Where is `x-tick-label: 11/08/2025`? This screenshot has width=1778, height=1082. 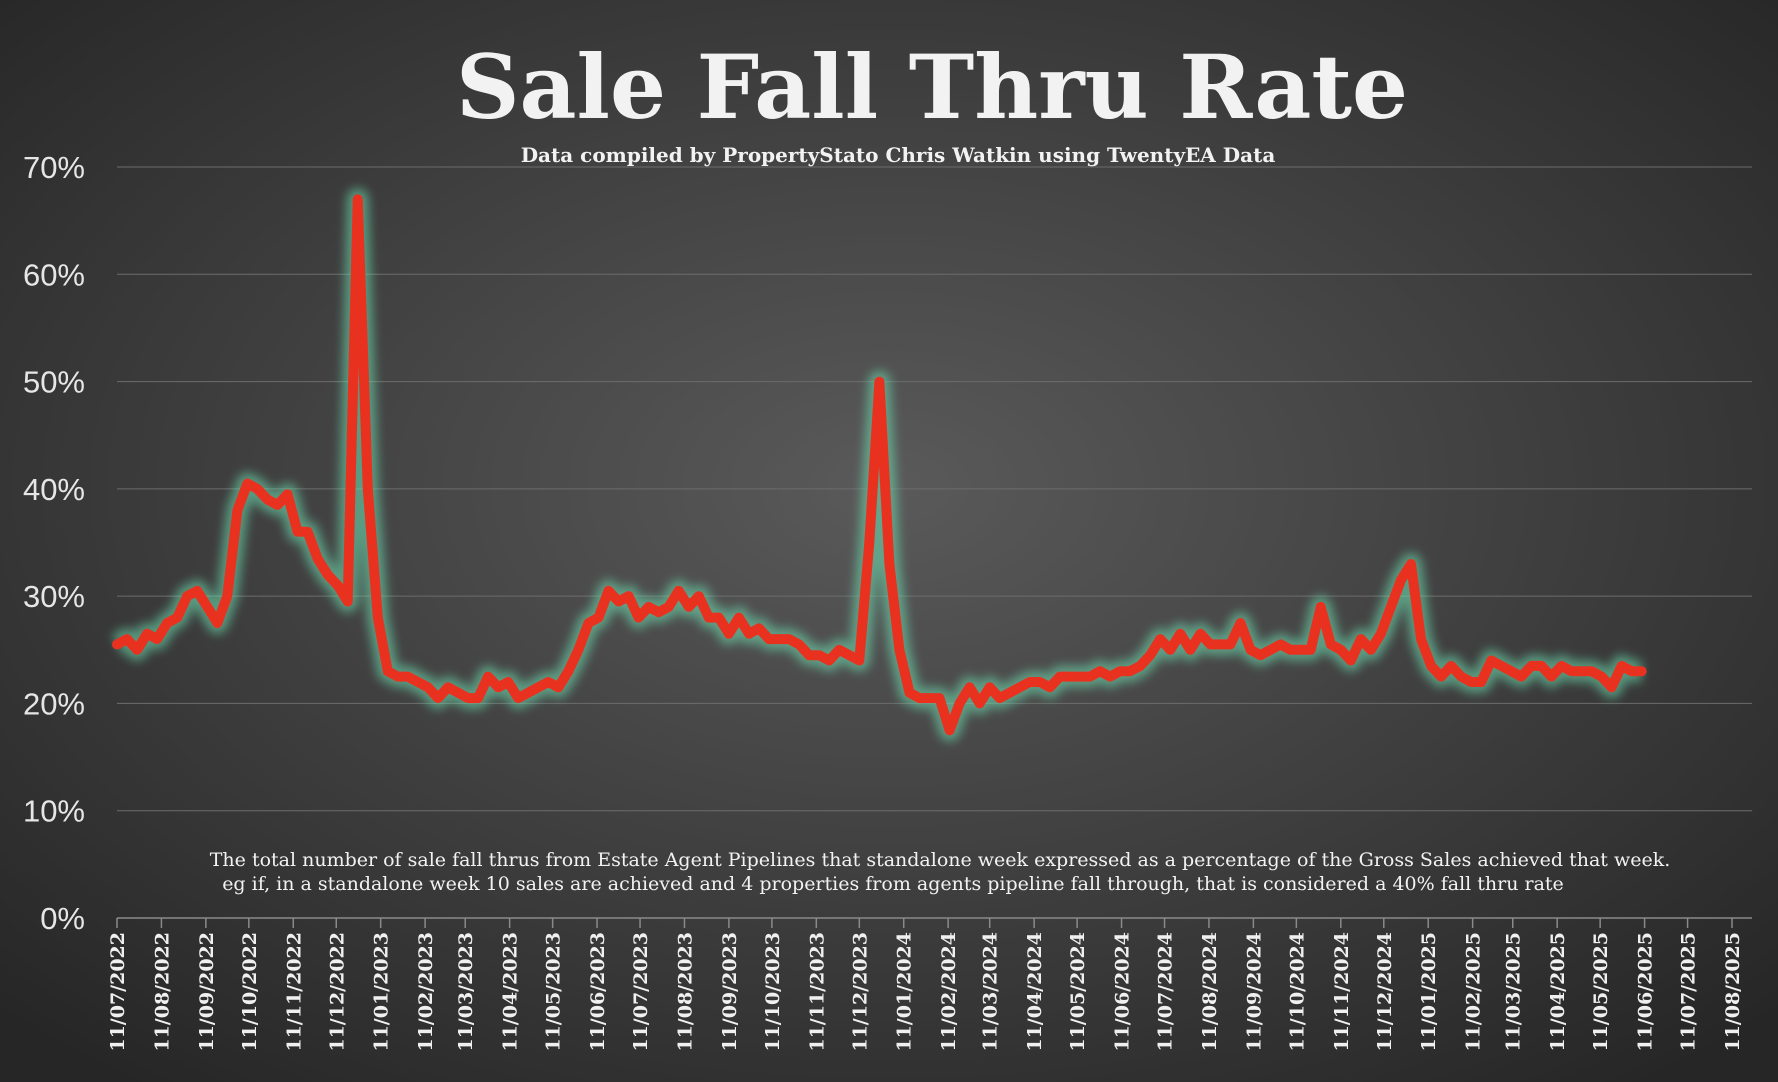 x-tick-label: 11/08/2025 is located at coordinates (1733, 992).